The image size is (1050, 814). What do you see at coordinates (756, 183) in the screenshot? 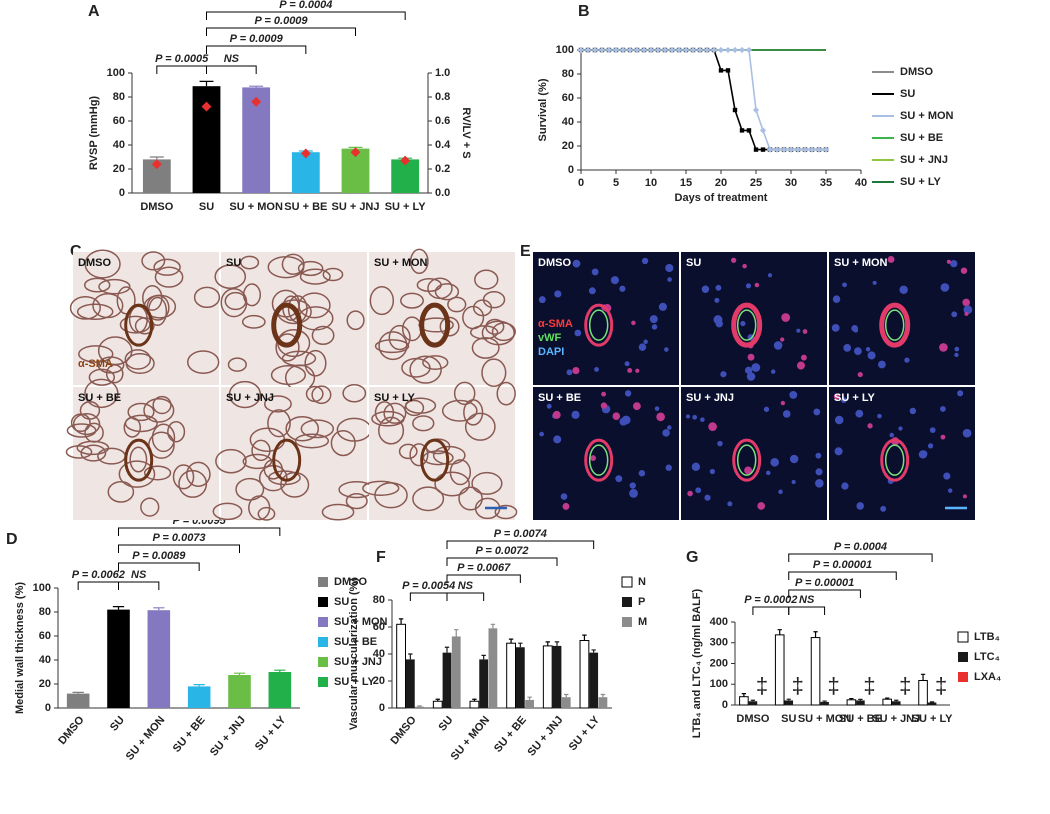
I see `x-tick-label: 25` at bounding box center [756, 183].